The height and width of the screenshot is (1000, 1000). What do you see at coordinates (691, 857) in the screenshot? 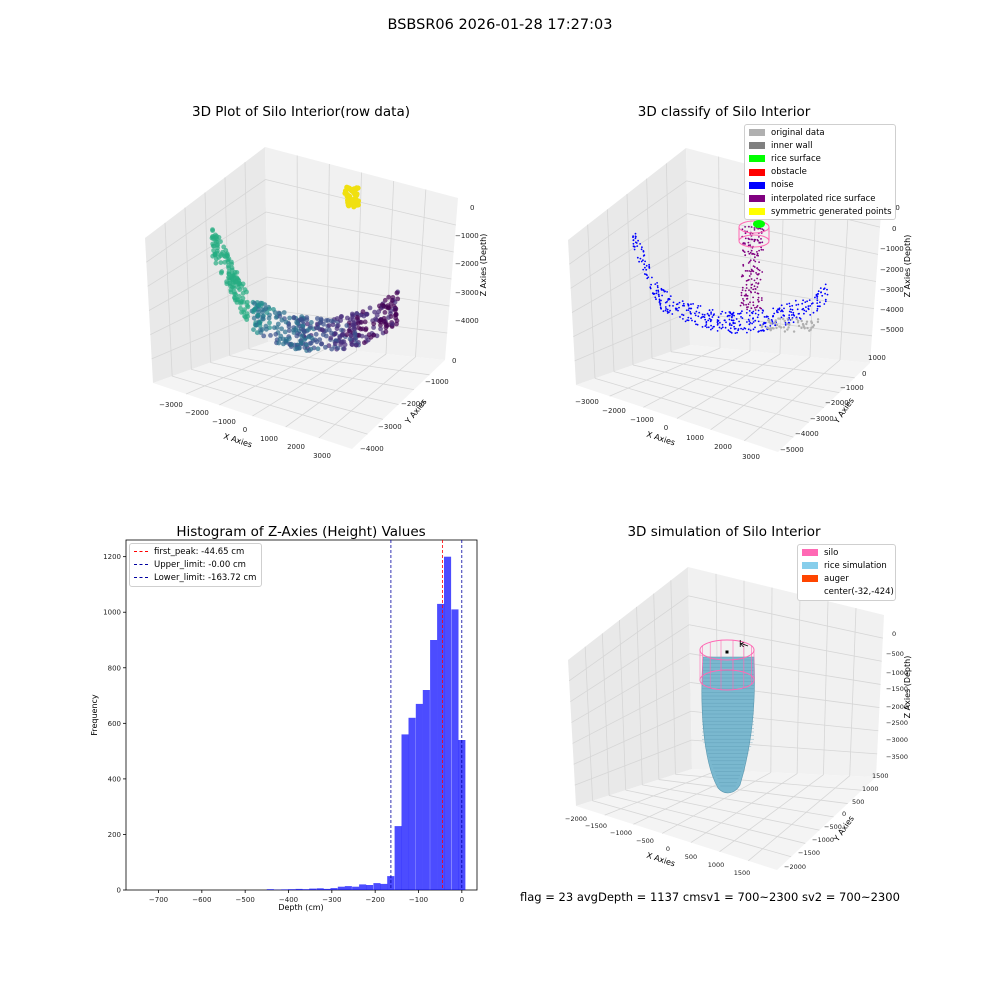
I see `plot4-xtick: 500` at bounding box center [691, 857].